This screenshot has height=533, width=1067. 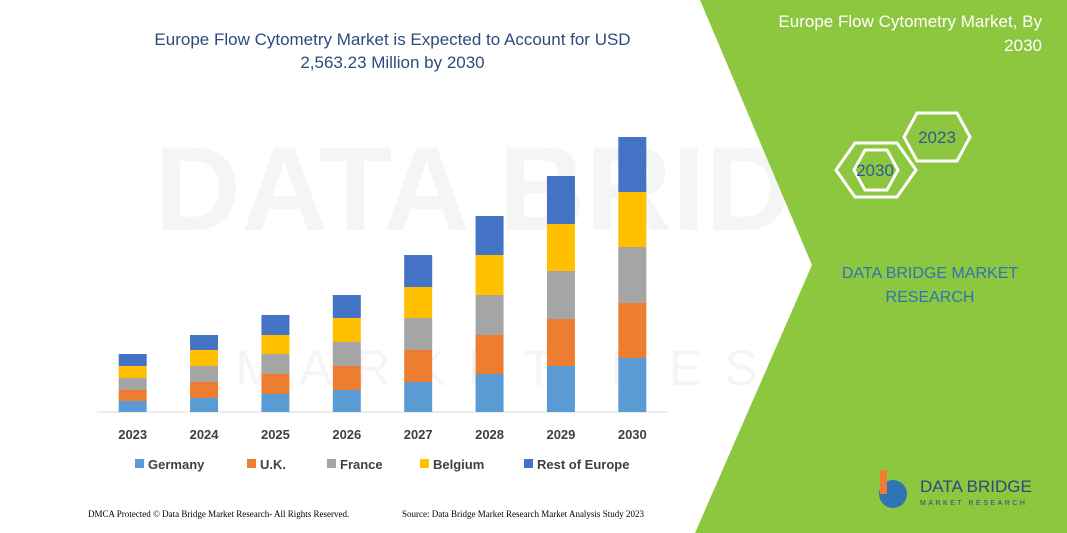 What do you see at coordinates (361, 464) in the screenshot?
I see `legend-label: France` at bounding box center [361, 464].